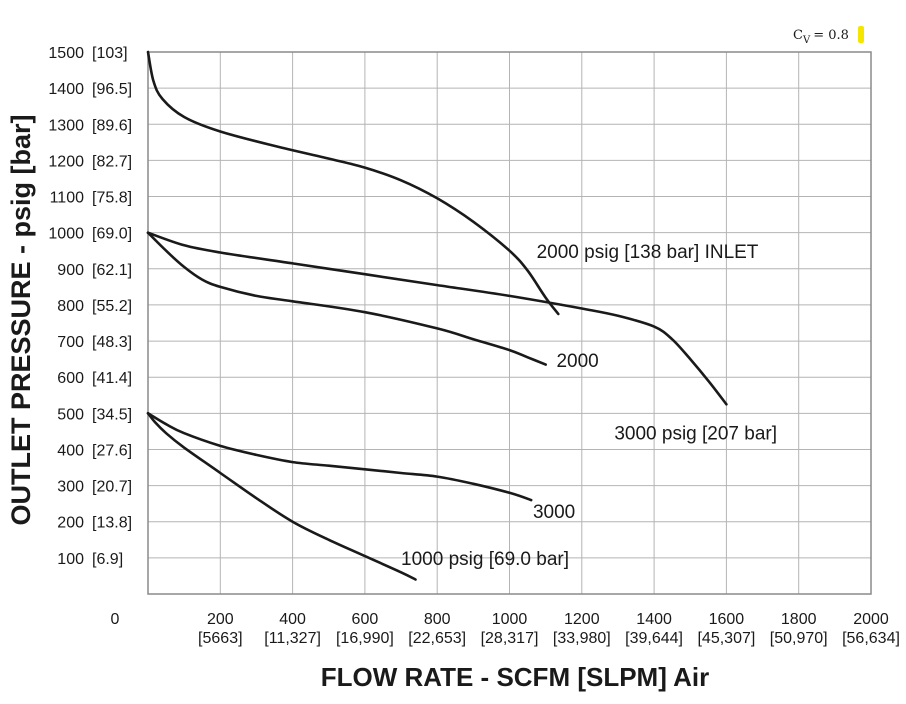 The height and width of the screenshot is (704, 906). What do you see at coordinates (112, 234) in the screenshot?
I see `y-tick-sublabel: [69.0]` at bounding box center [112, 234].